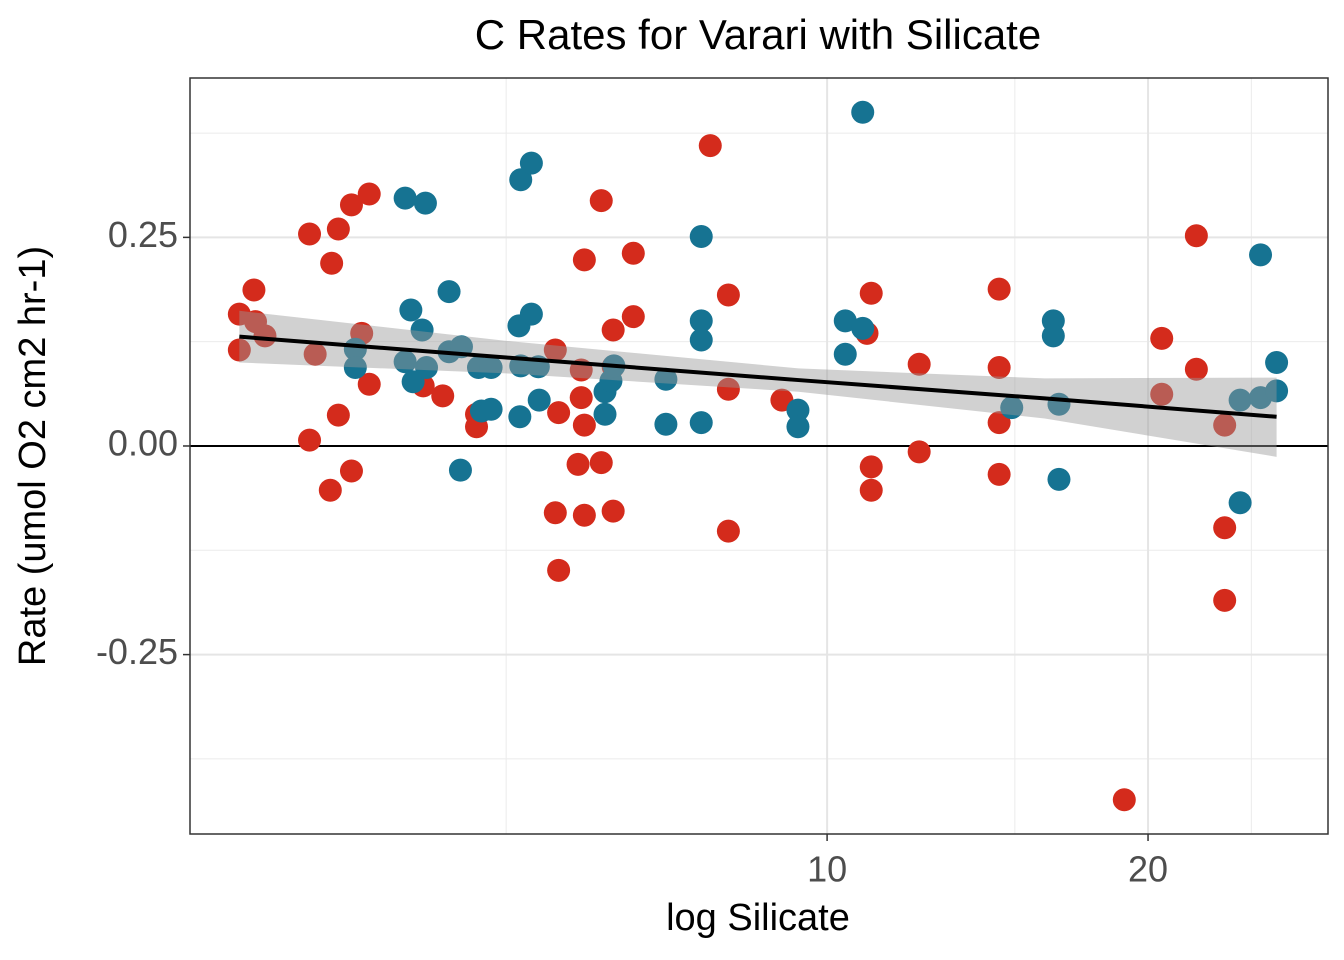 This screenshot has width=1344, height=960. I want to click on x-tick-label: 10, so click(827, 869).